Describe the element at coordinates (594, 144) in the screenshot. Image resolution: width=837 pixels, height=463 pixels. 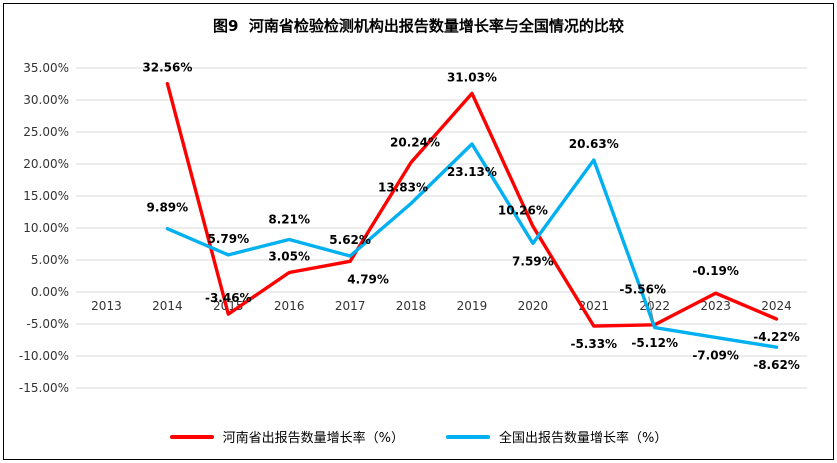
I see `svg-text: 20.63%` at that location.